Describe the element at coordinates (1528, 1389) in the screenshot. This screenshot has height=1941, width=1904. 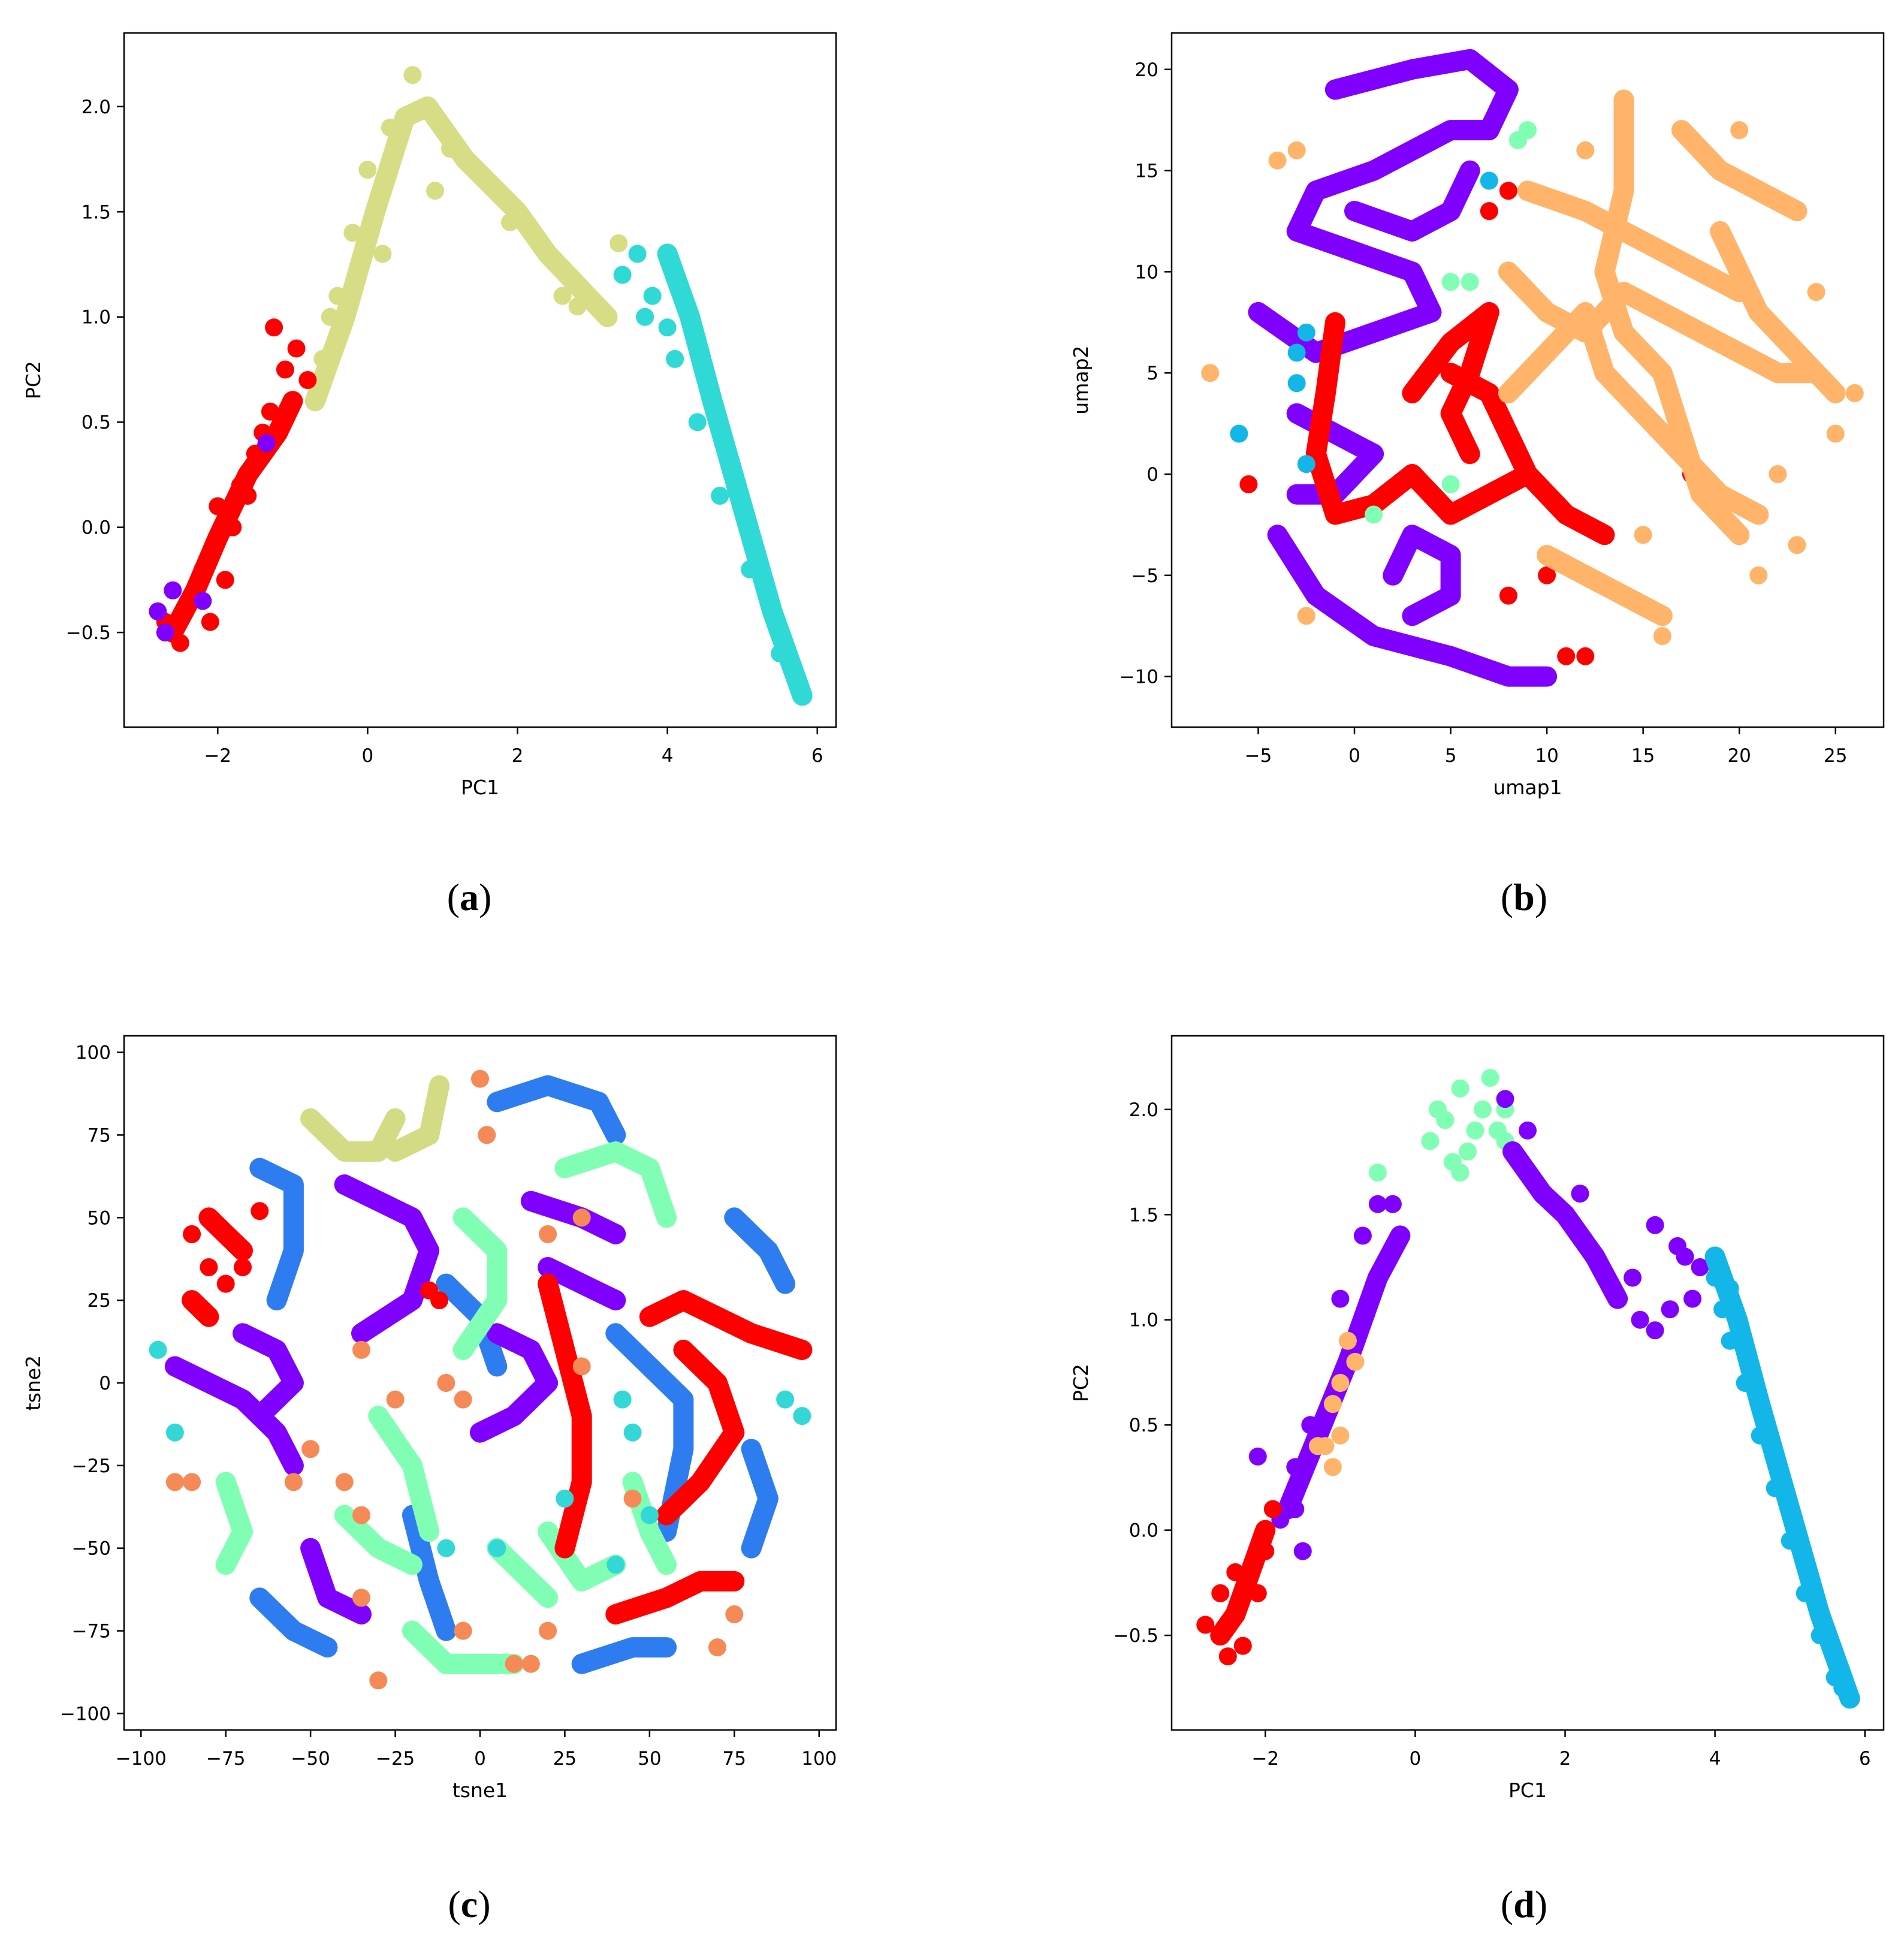
I see `plot-area-d` at that location.